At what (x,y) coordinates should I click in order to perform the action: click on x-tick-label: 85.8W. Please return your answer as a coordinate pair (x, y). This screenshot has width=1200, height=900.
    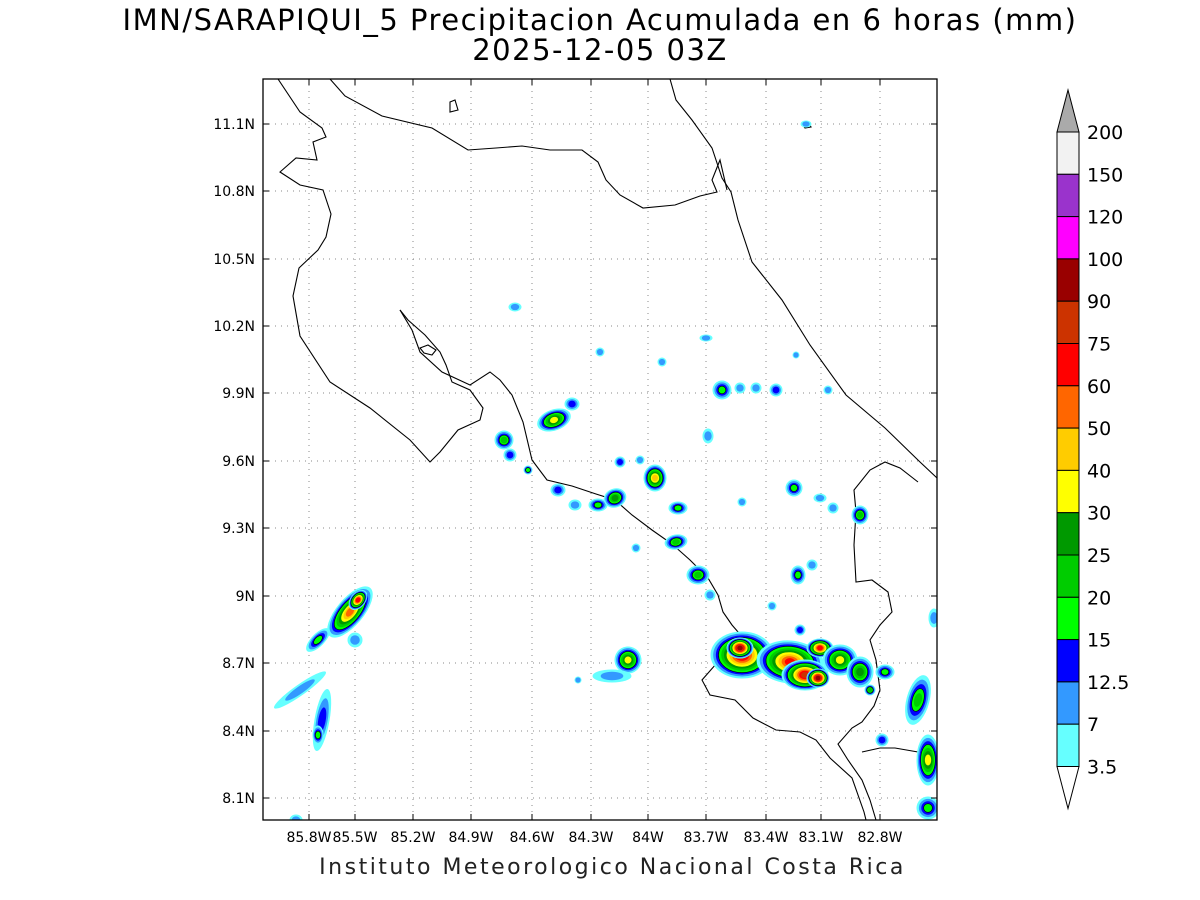
    Looking at the image, I should click on (308, 838).